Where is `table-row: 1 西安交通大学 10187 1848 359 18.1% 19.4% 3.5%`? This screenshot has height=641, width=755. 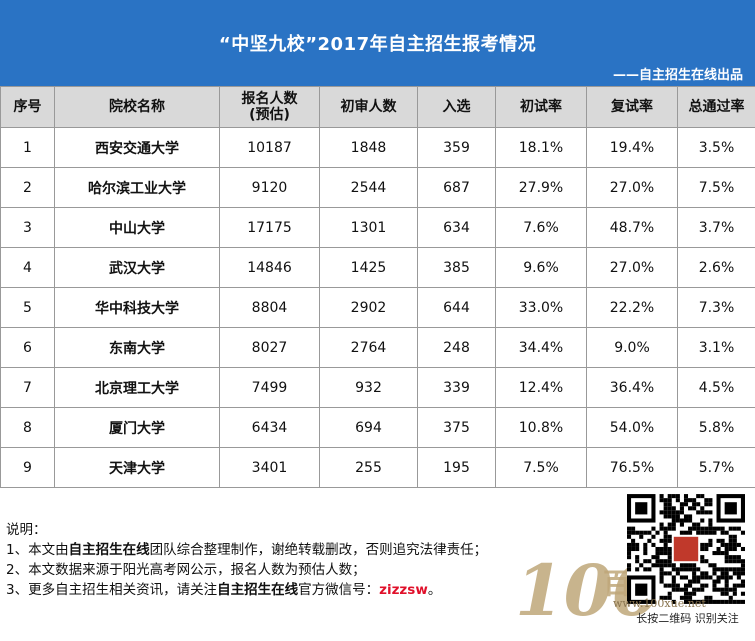
table-row: 1 西安交通大学 10187 1848 359 18.1% 19.4% 3.5% is located at coordinates (377, 147).